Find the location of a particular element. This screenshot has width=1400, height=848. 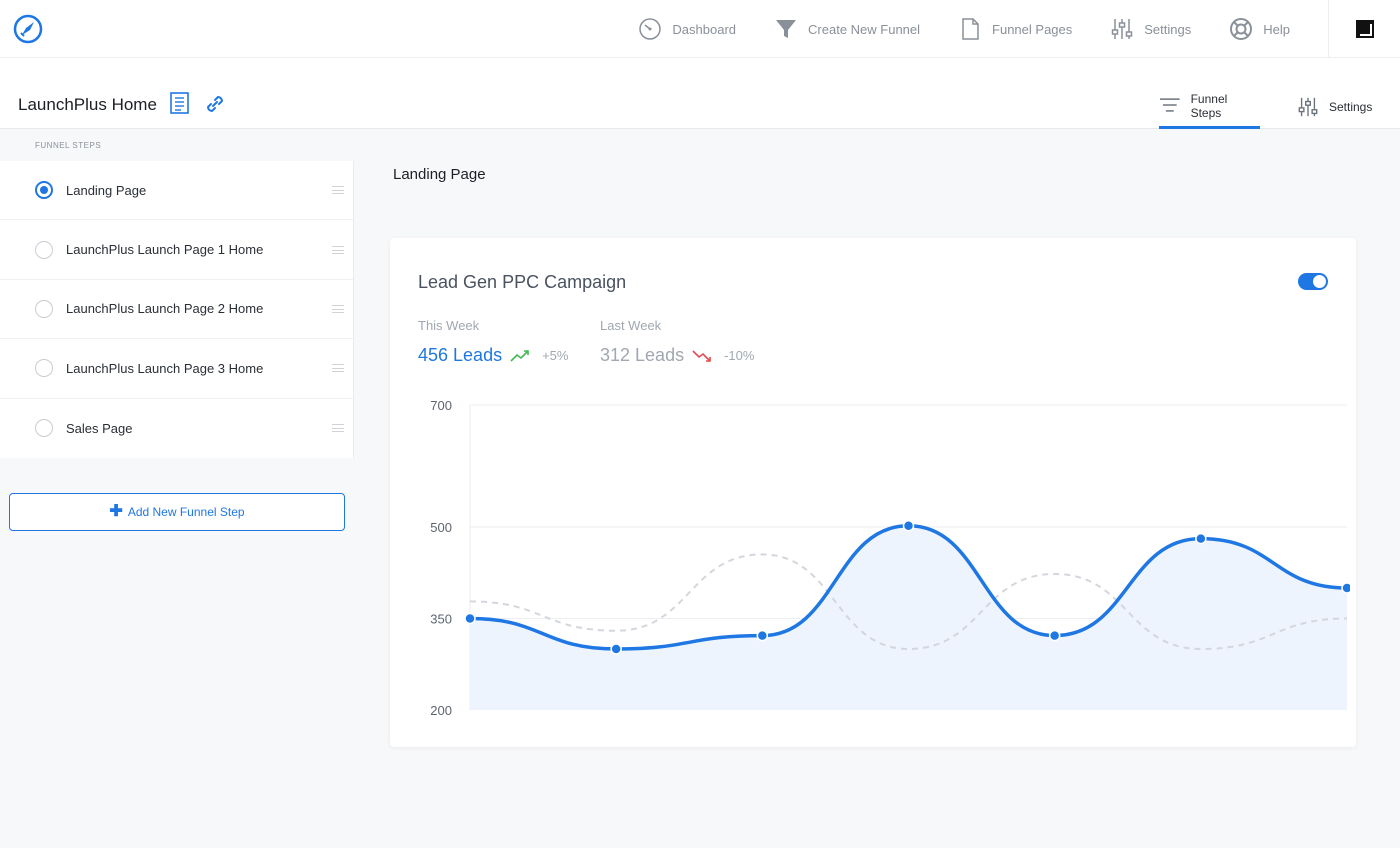

plus-icon: ✚ is located at coordinates (116, 511).